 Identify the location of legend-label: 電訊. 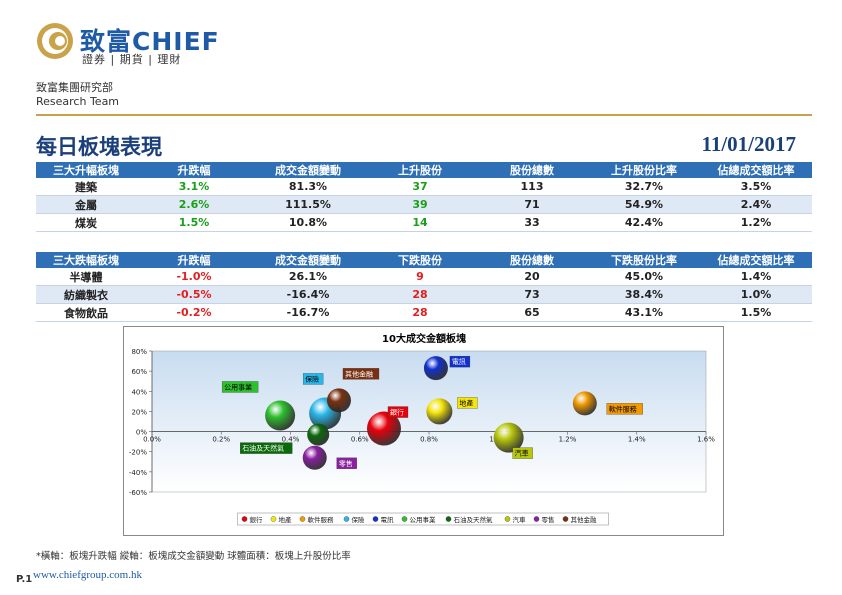
(388, 519).